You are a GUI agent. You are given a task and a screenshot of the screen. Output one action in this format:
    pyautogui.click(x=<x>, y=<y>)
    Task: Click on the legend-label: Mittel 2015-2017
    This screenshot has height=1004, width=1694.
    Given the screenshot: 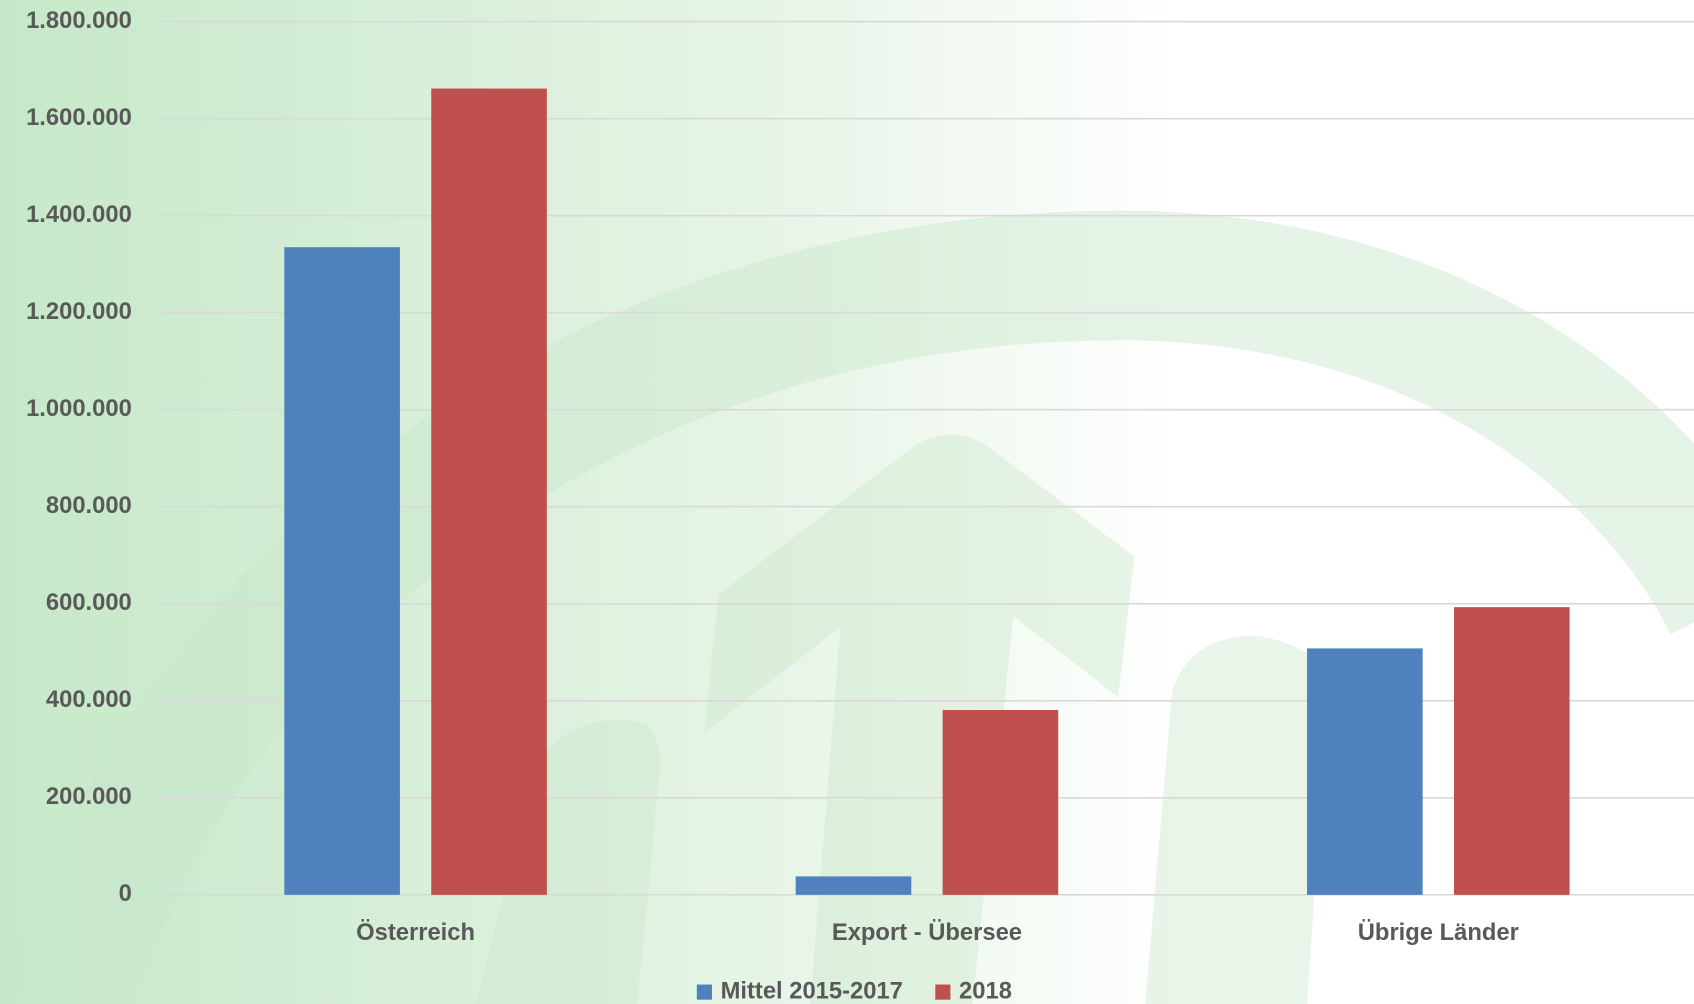 What is the action you would take?
    pyautogui.click(x=812, y=990)
    